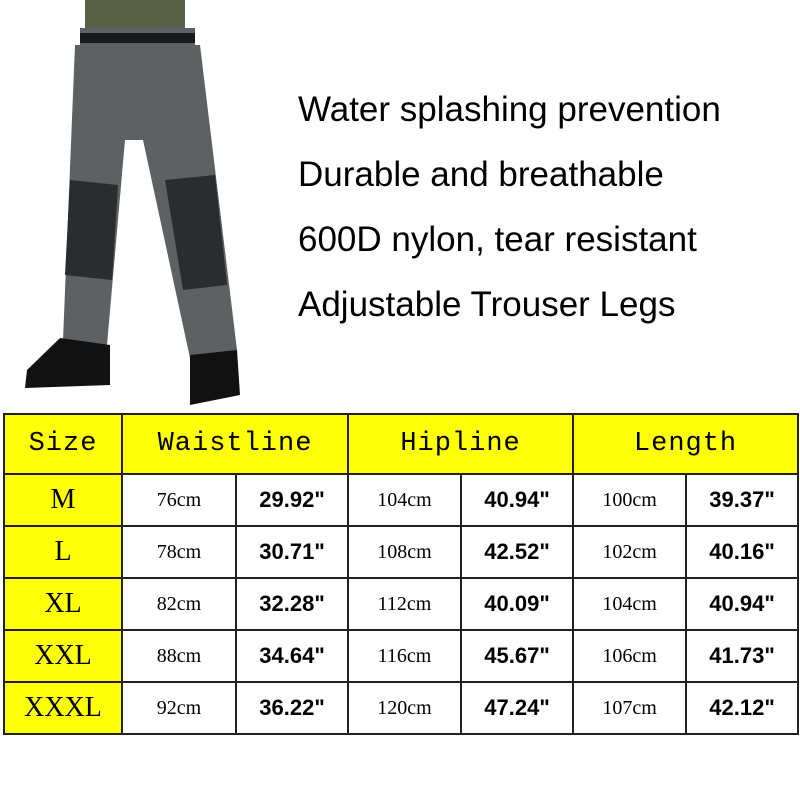 The height and width of the screenshot is (800, 800). What do you see at coordinates (497, 239) in the screenshot?
I see `feature-item: 600D nylon, tear resistant` at bounding box center [497, 239].